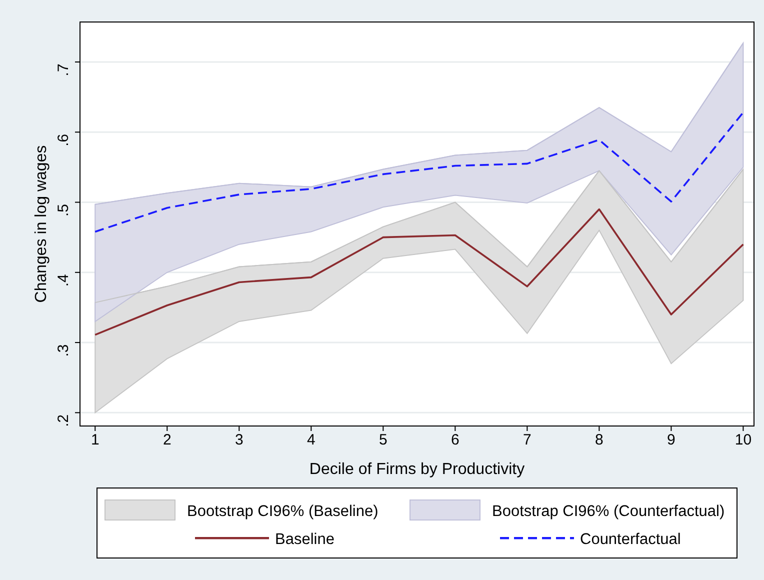 The width and height of the screenshot is (764, 580). I want to click on y-tick-label: .5, so click(63, 210).